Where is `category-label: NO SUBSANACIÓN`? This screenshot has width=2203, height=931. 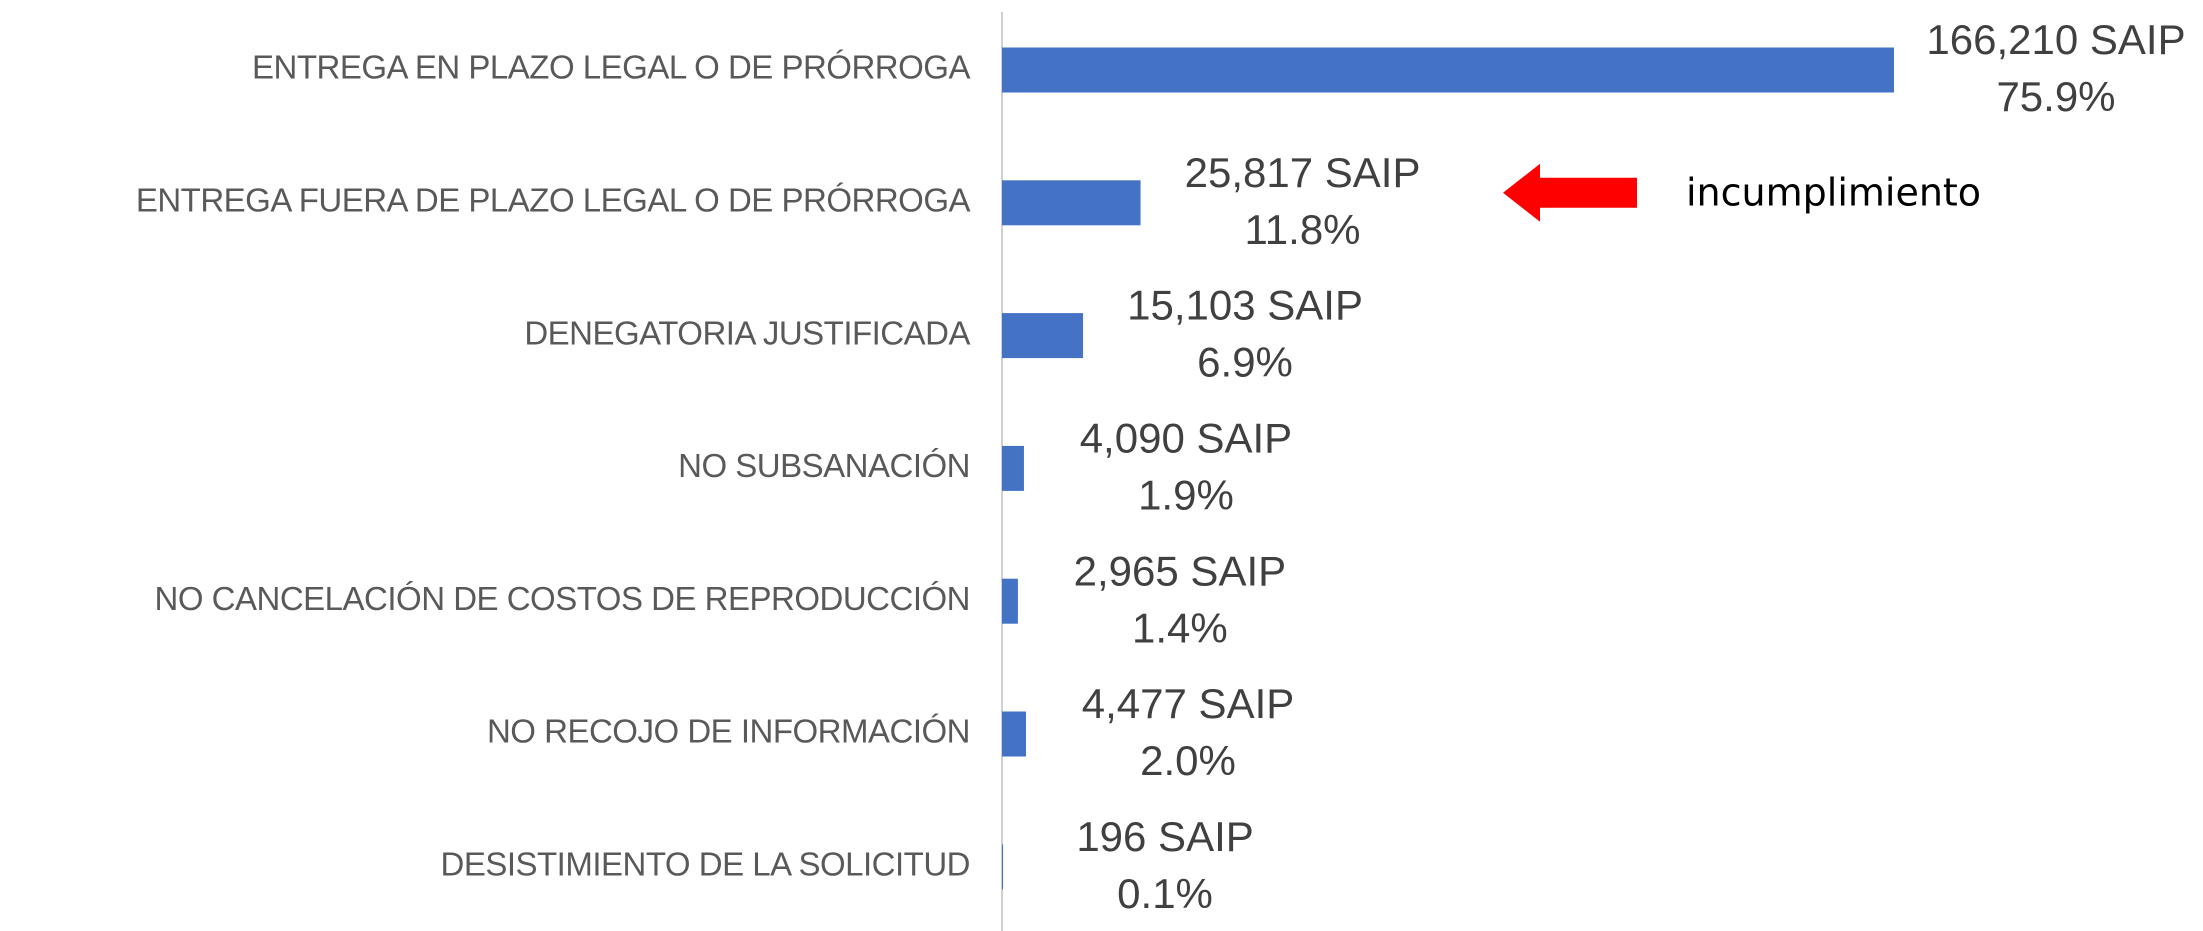 category-label: NO SUBSANACIÓN is located at coordinates (824, 465).